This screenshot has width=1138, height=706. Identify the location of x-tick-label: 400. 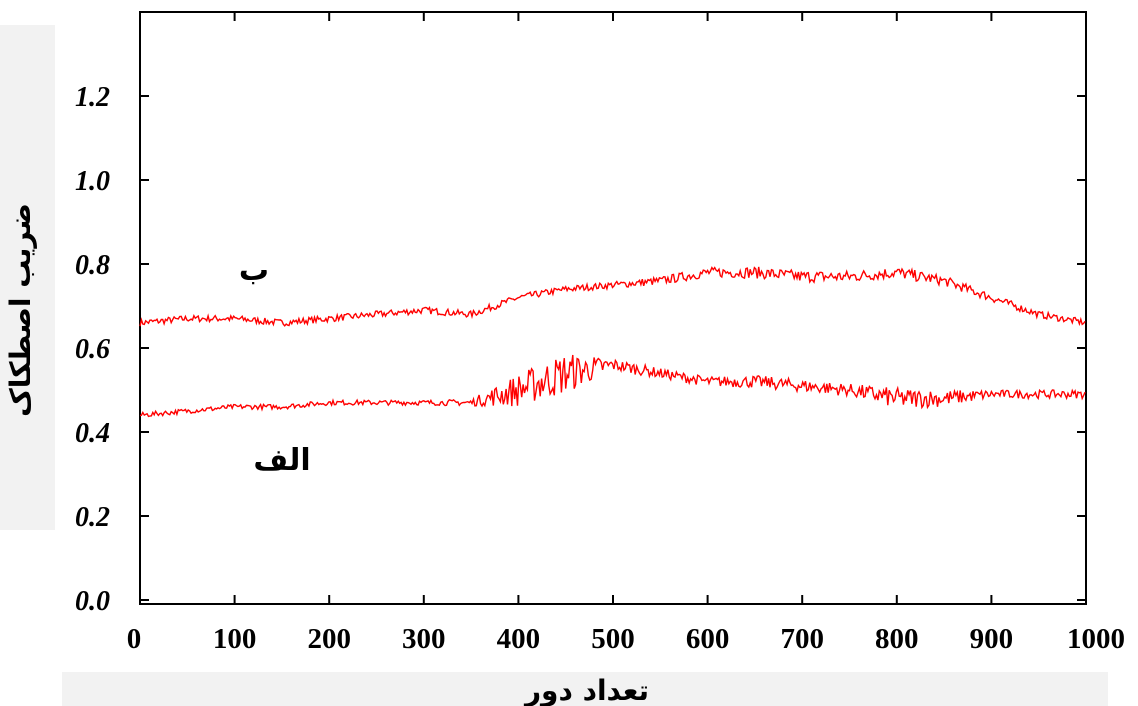
(519, 639).